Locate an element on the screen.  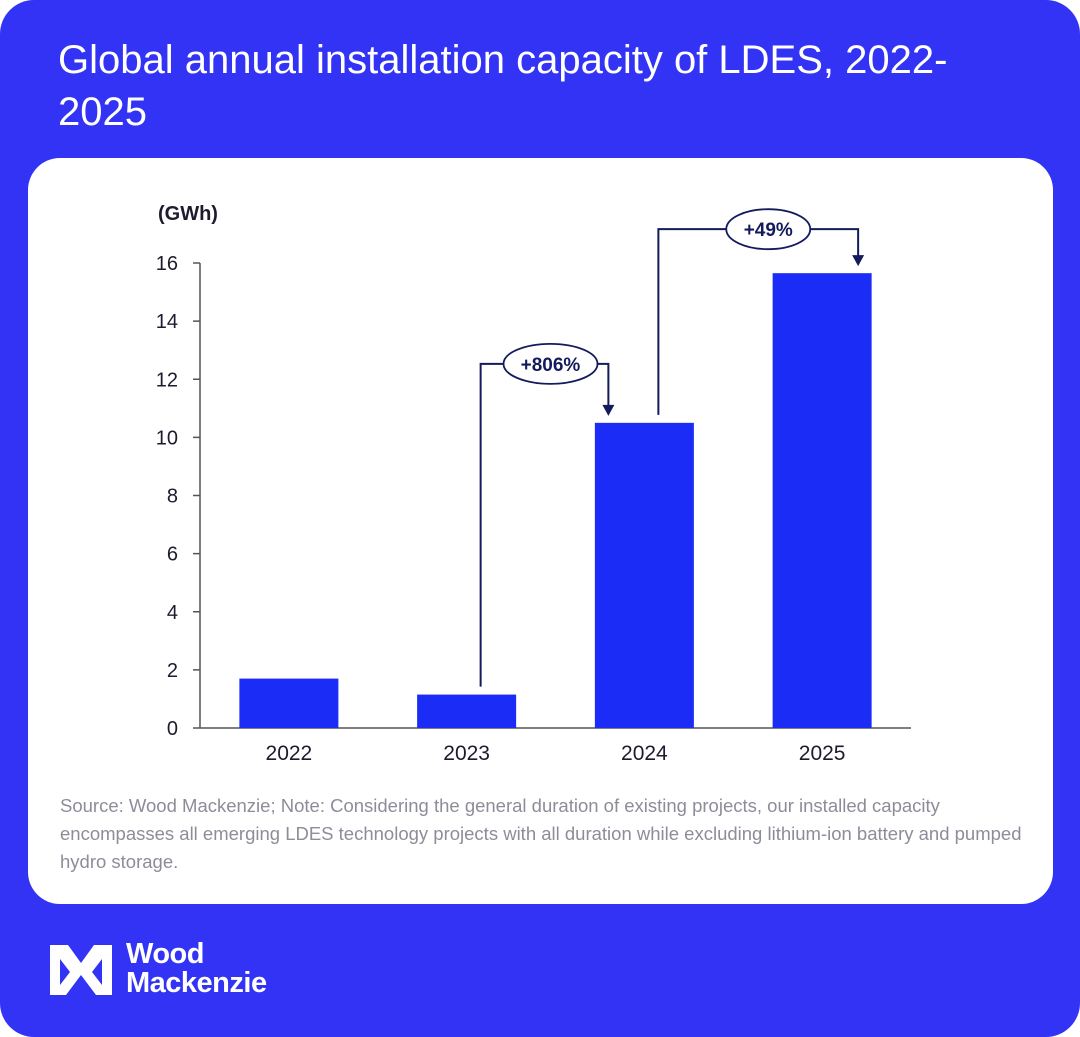
y-axis-label: (GWh) is located at coordinates (188, 214).